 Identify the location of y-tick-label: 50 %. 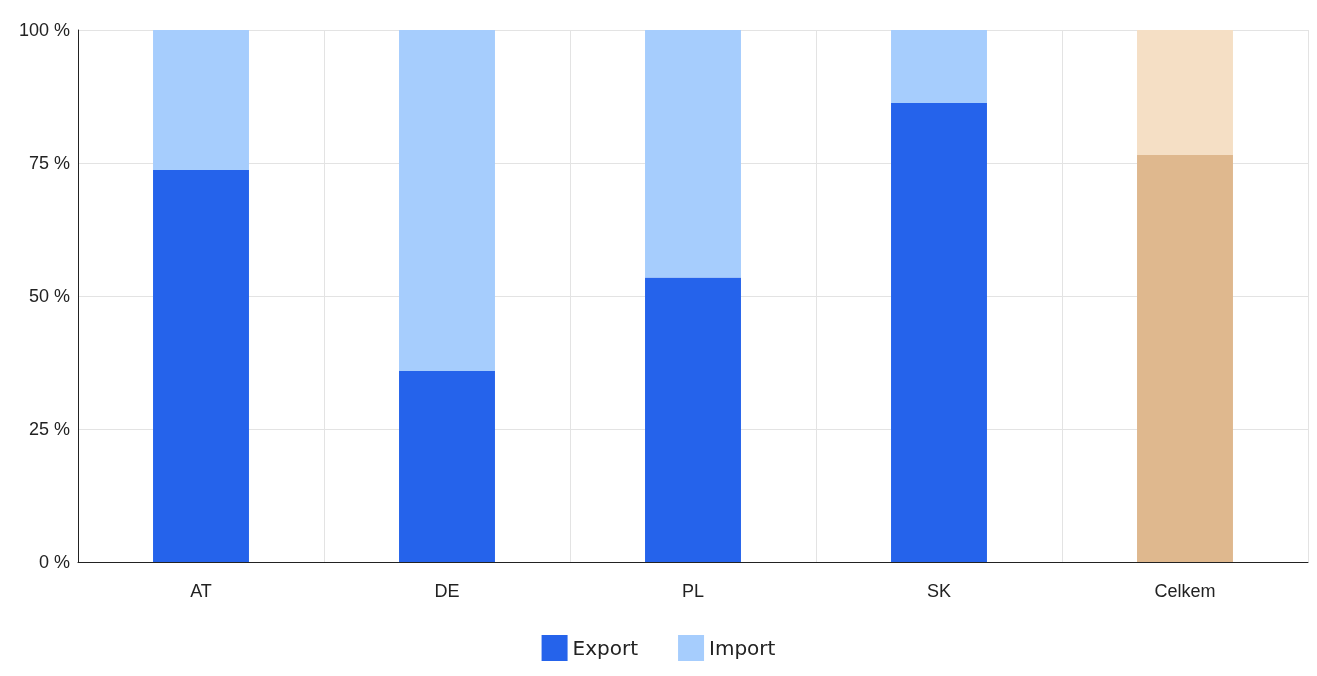
(49, 296).